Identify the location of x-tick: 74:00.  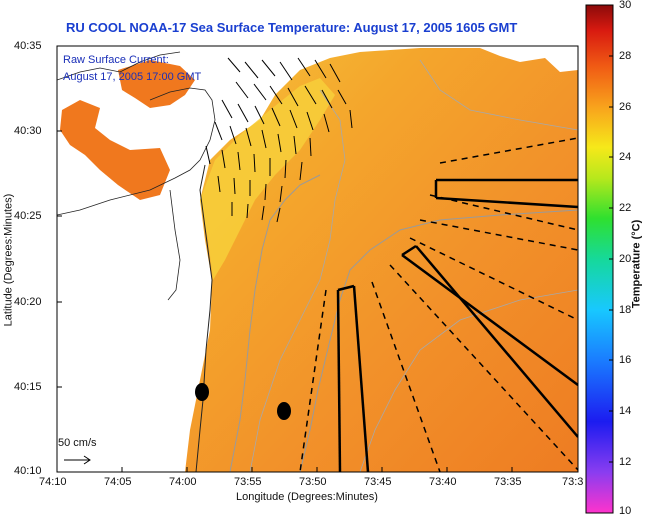
(183, 482).